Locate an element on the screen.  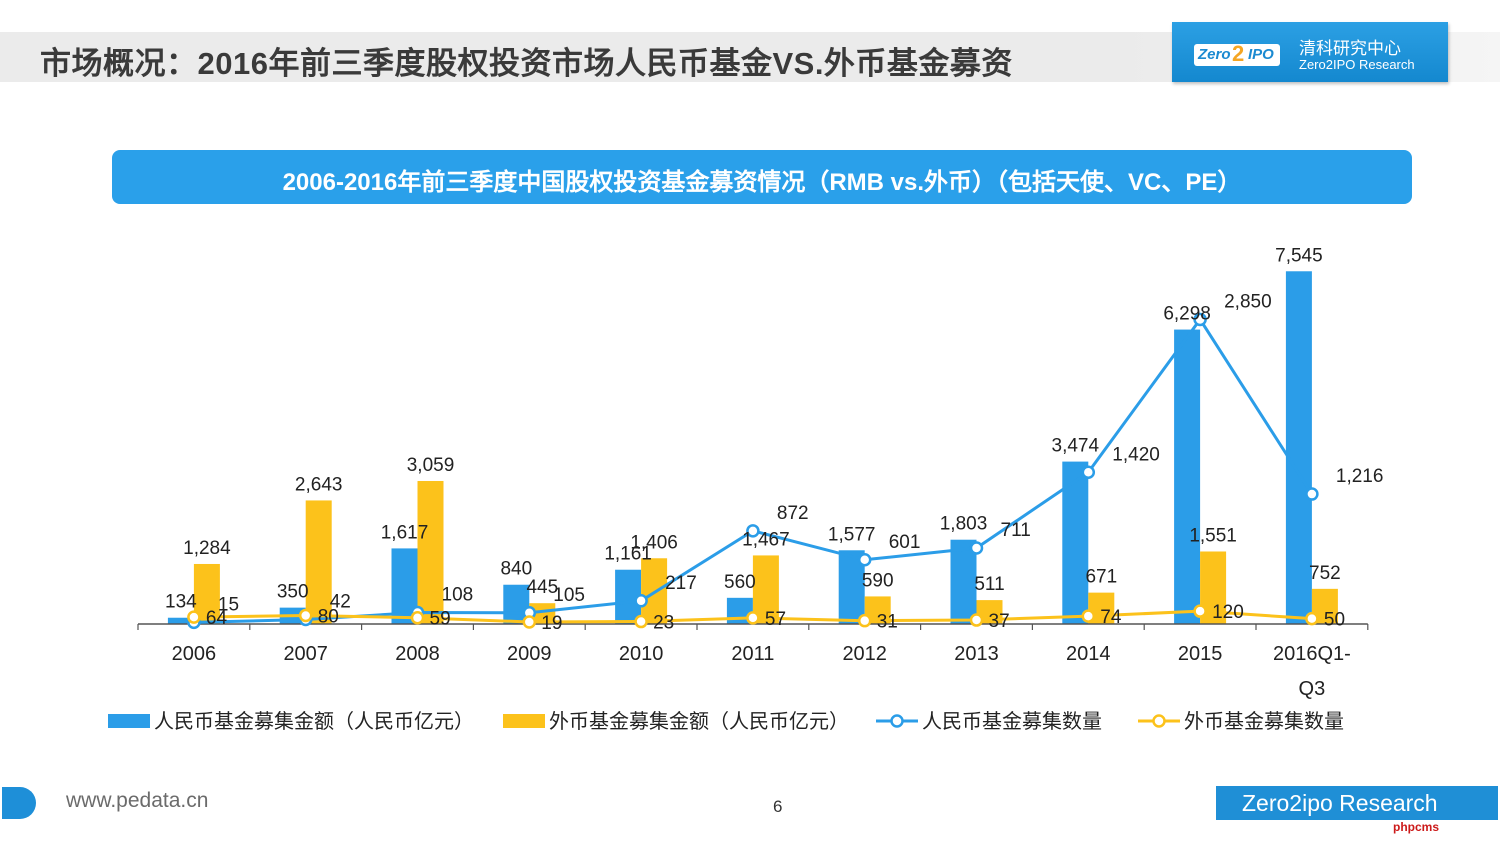
label-rmb-amount-4: 1,161 is located at coordinates (628, 554).